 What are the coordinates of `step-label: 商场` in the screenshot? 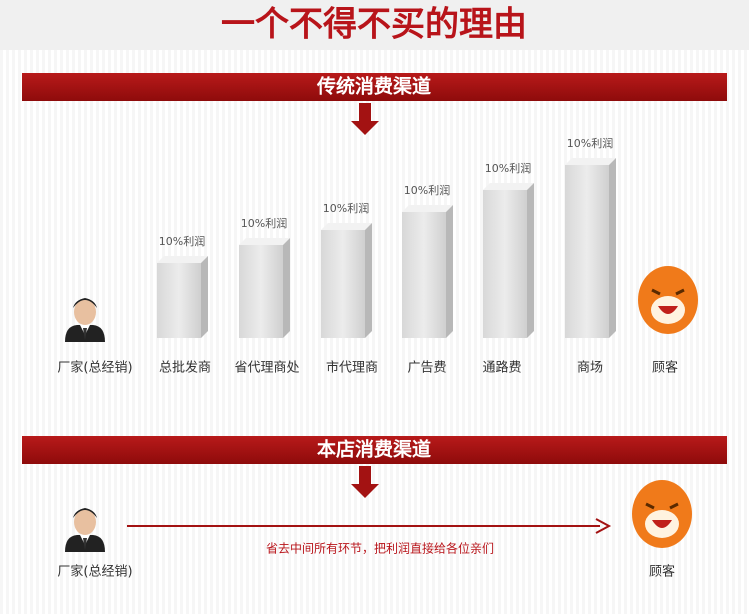 It's located at (590, 368).